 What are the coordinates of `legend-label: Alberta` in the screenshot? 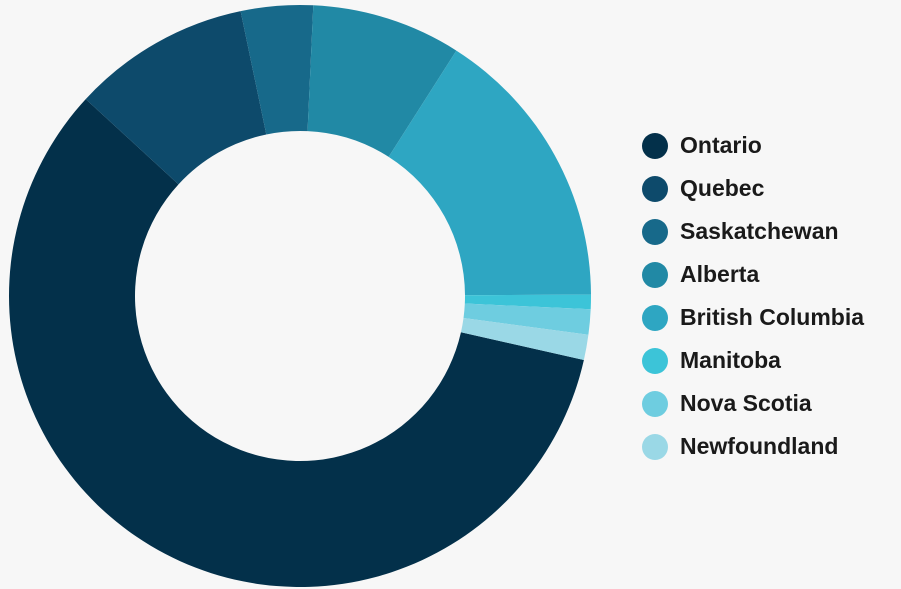 It's located at (719, 274).